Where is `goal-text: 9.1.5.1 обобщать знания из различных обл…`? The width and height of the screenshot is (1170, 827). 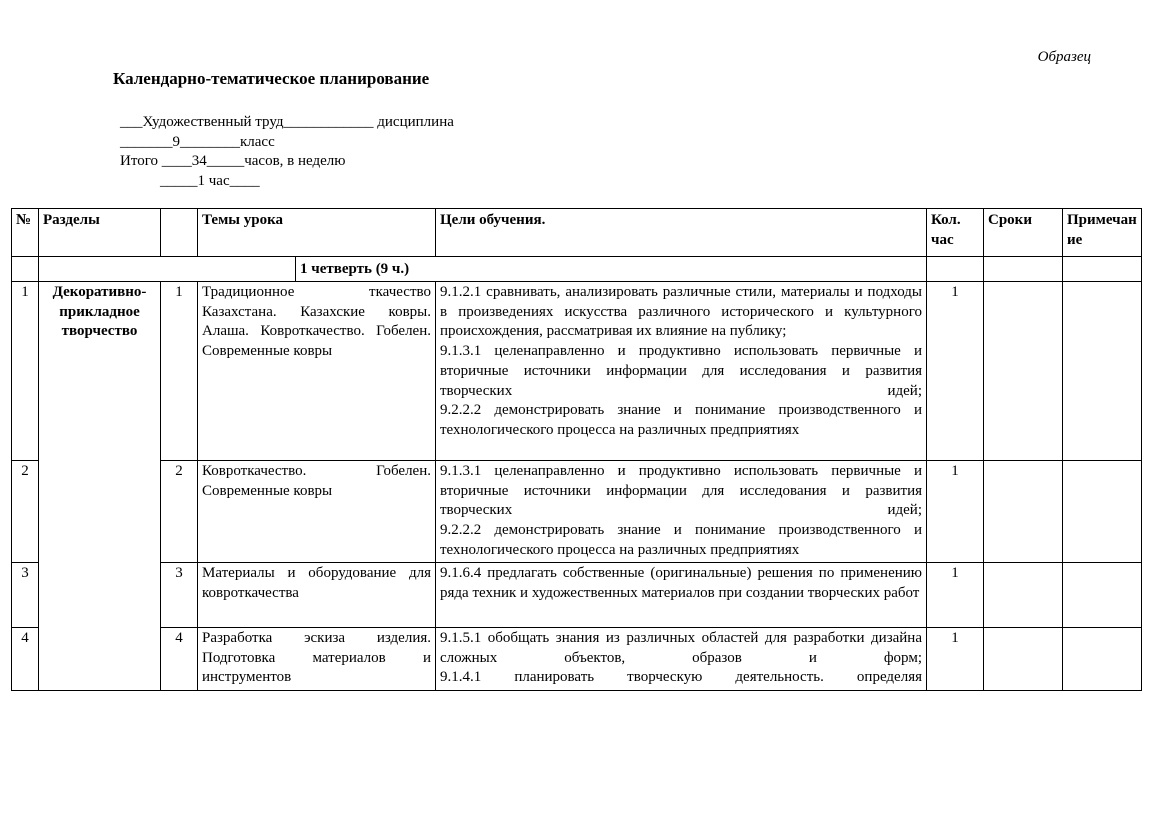 goal-text: 9.1.5.1 обобщать знания из различных обл… is located at coordinates (681, 648).